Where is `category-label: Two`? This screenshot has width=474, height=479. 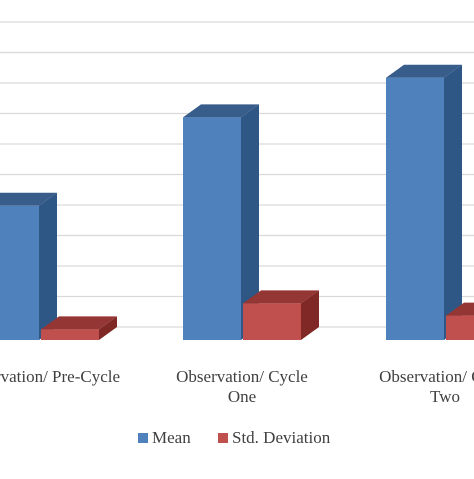 category-label: Two is located at coordinates (445, 396).